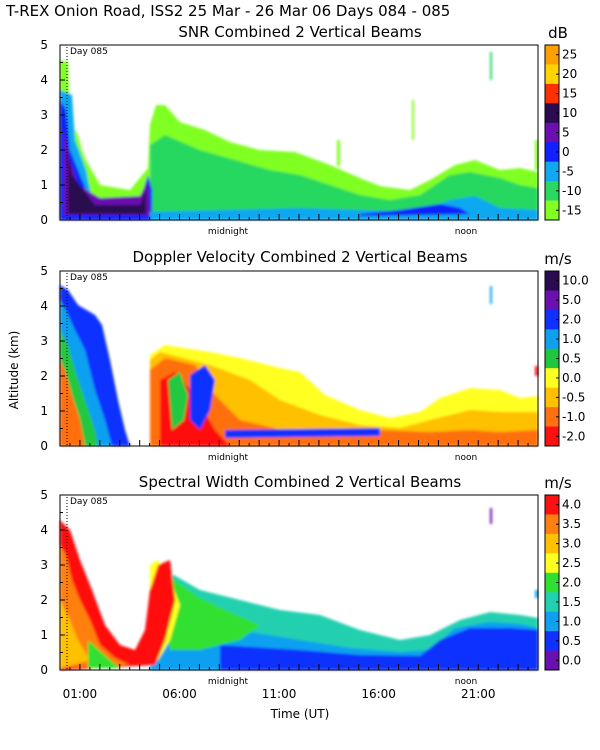  I want to click on sw-layer-orange-left, so click(95, 606).